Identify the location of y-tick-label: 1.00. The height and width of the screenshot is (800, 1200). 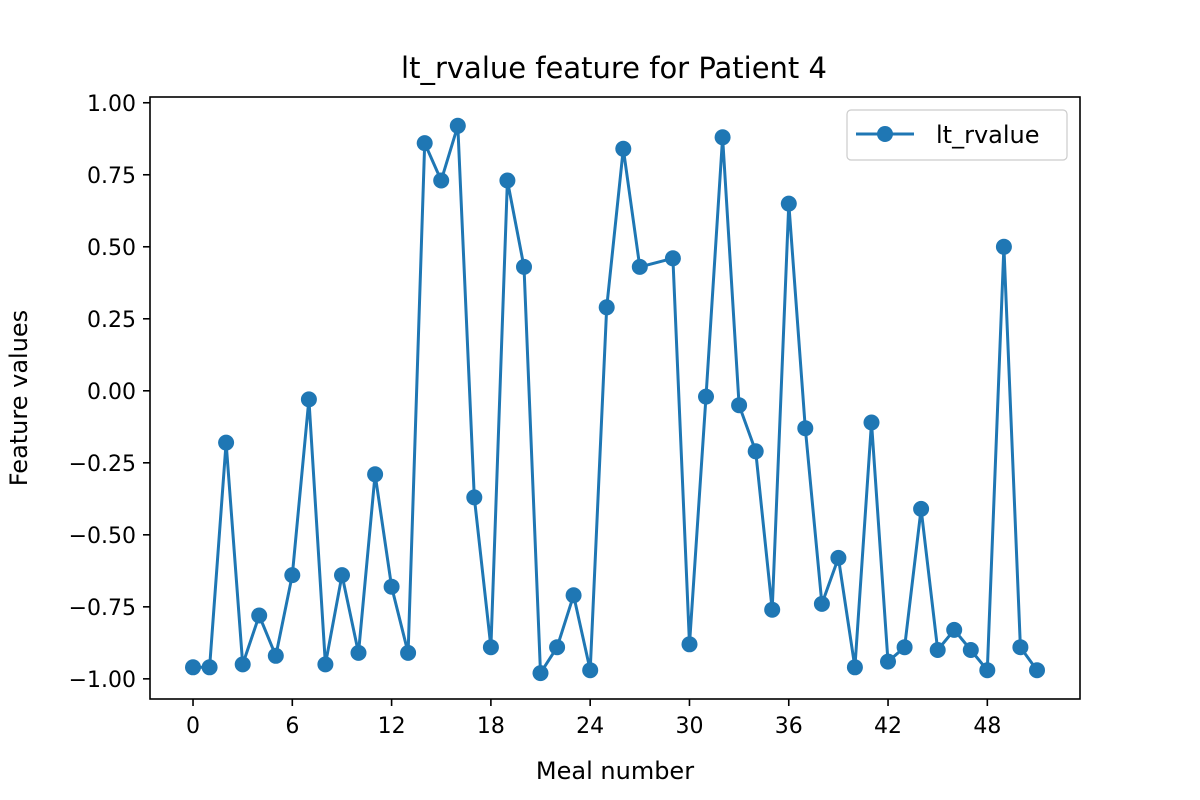
(111, 104).